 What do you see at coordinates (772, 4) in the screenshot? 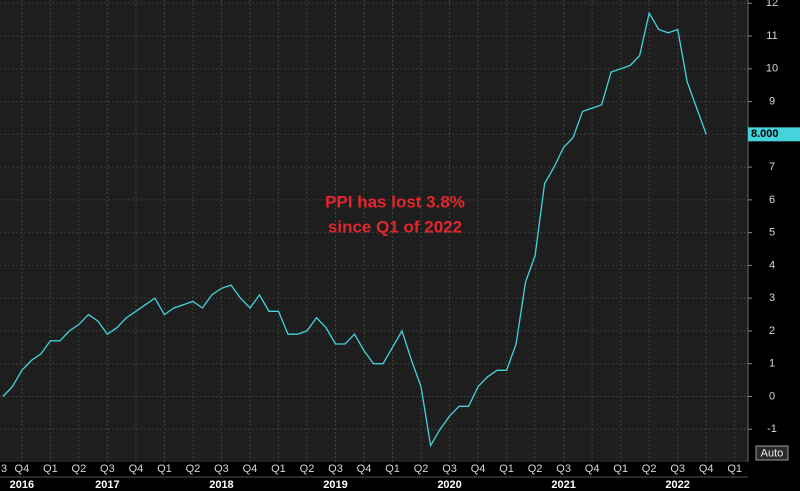
I see `y-tick-label: 12` at bounding box center [772, 4].